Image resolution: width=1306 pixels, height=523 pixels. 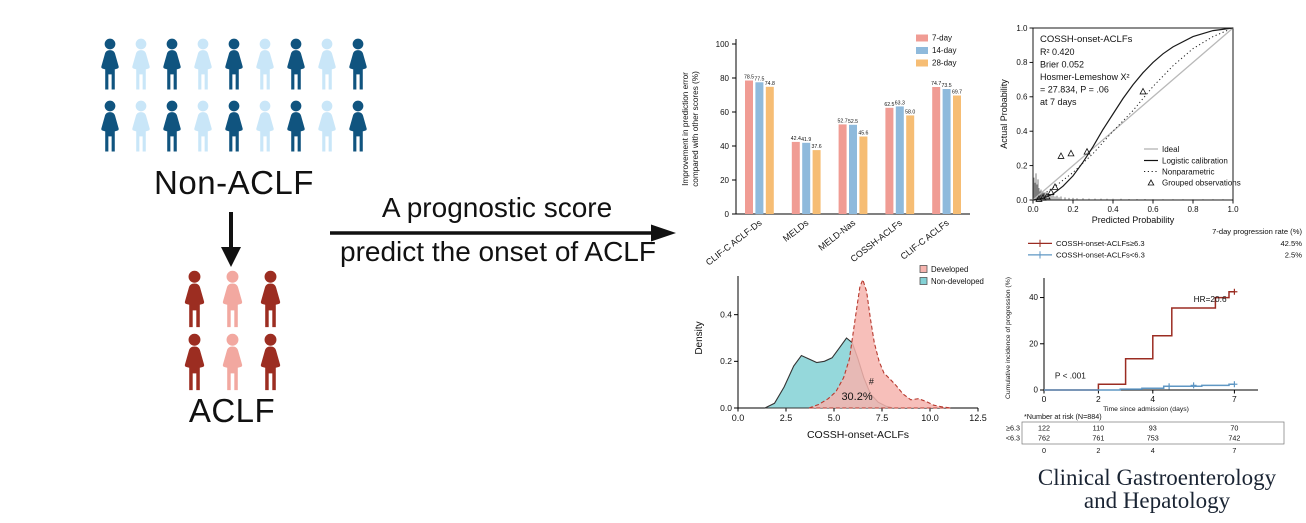 I want to click on svg-text: CLIF-C ACLFs, so click(x=925, y=239).